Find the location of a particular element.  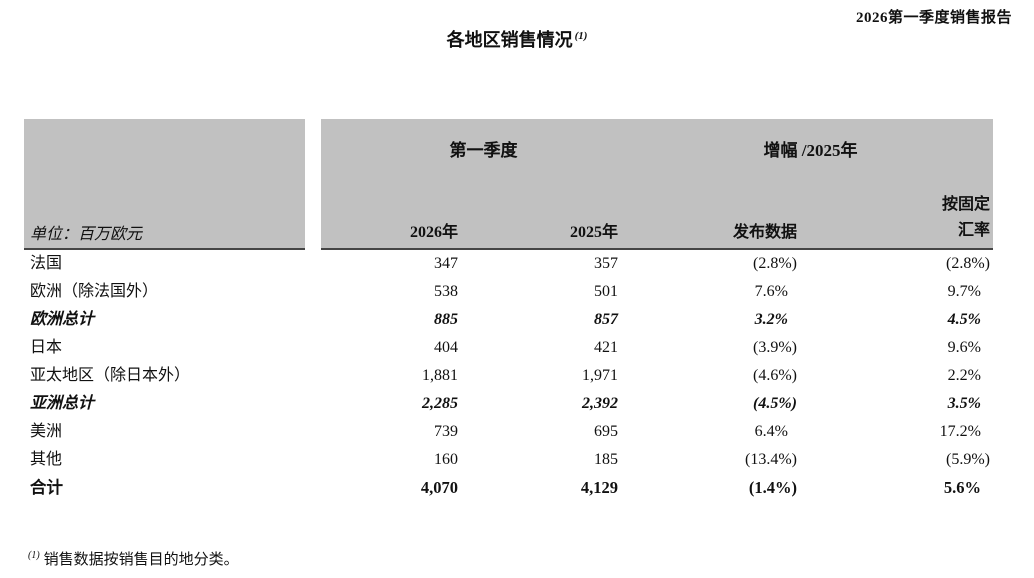

column-header-constant-fx-line2: 汇率 is located at coordinates (973, 230).